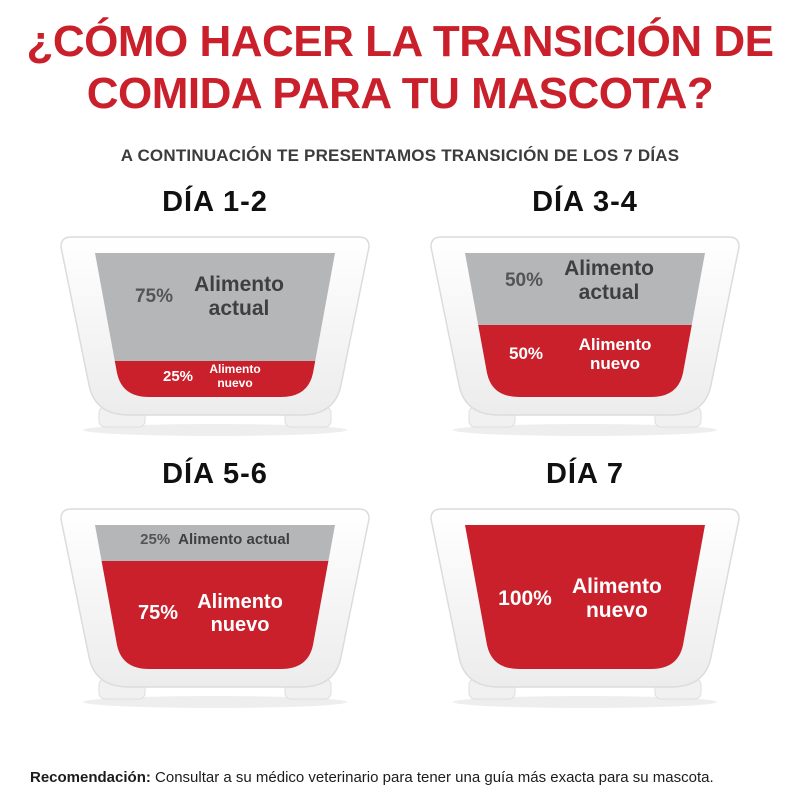 Image resolution: width=800 pixels, height=800 pixels. Describe the element at coordinates (585, 473) in the screenshot. I see `day-label: DÍA 7` at that location.